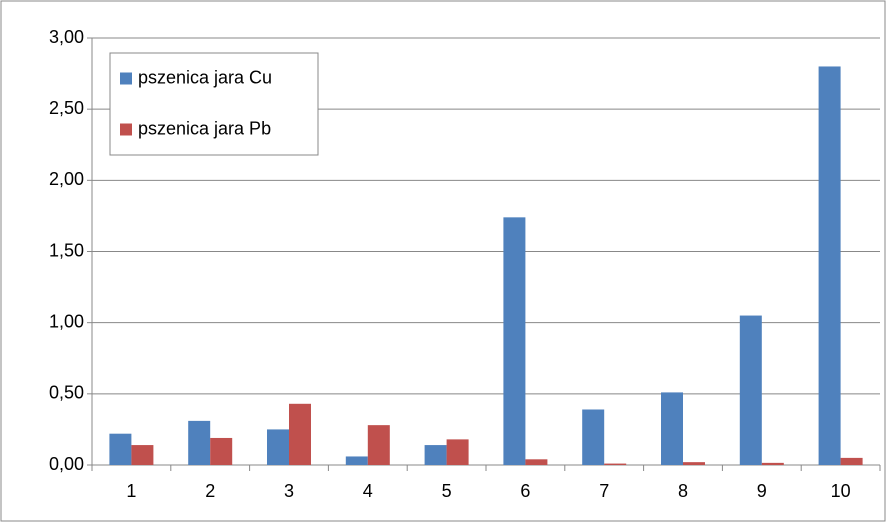  I want to click on x-tick-label: 5, so click(447, 491).